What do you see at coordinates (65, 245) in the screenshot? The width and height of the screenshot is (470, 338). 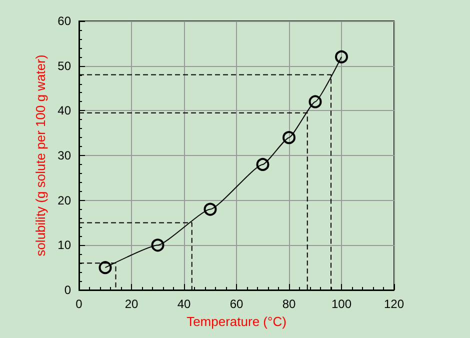 I see `y-tick-label: 10` at bounding box center [65, 245].